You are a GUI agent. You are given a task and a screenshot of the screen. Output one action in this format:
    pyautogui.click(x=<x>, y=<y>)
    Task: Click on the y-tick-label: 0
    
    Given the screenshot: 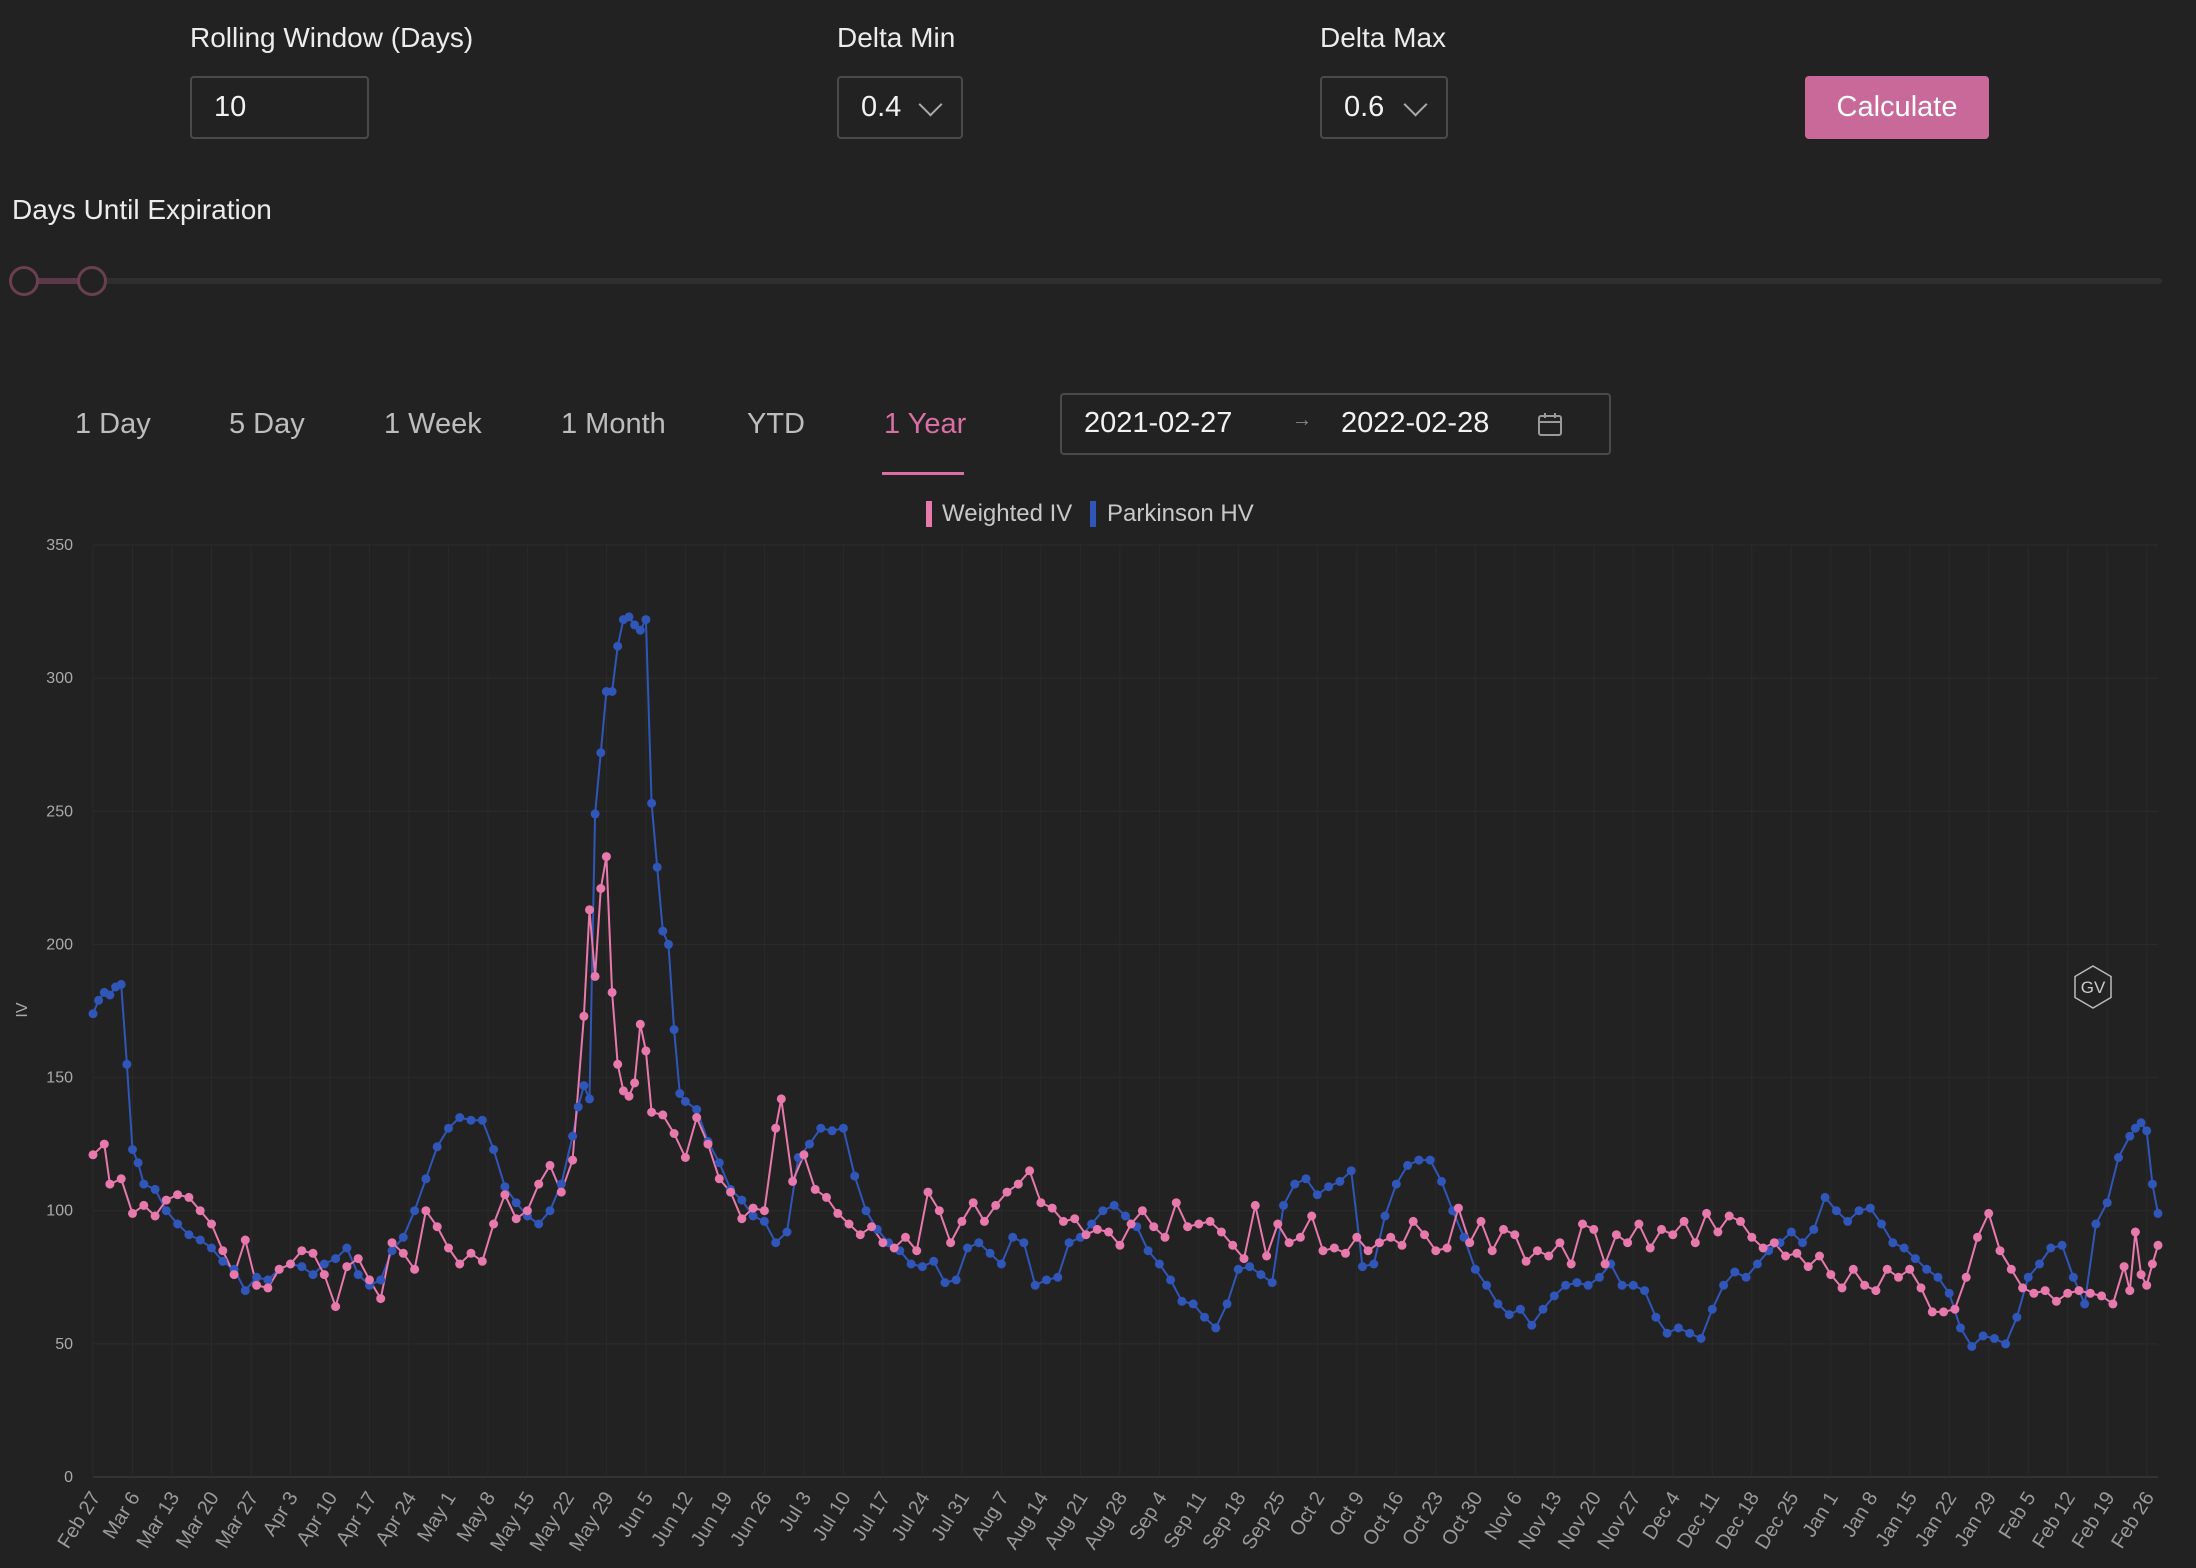 What is the action you would take?
    pyautogui.click(x=68, y=1477)
    